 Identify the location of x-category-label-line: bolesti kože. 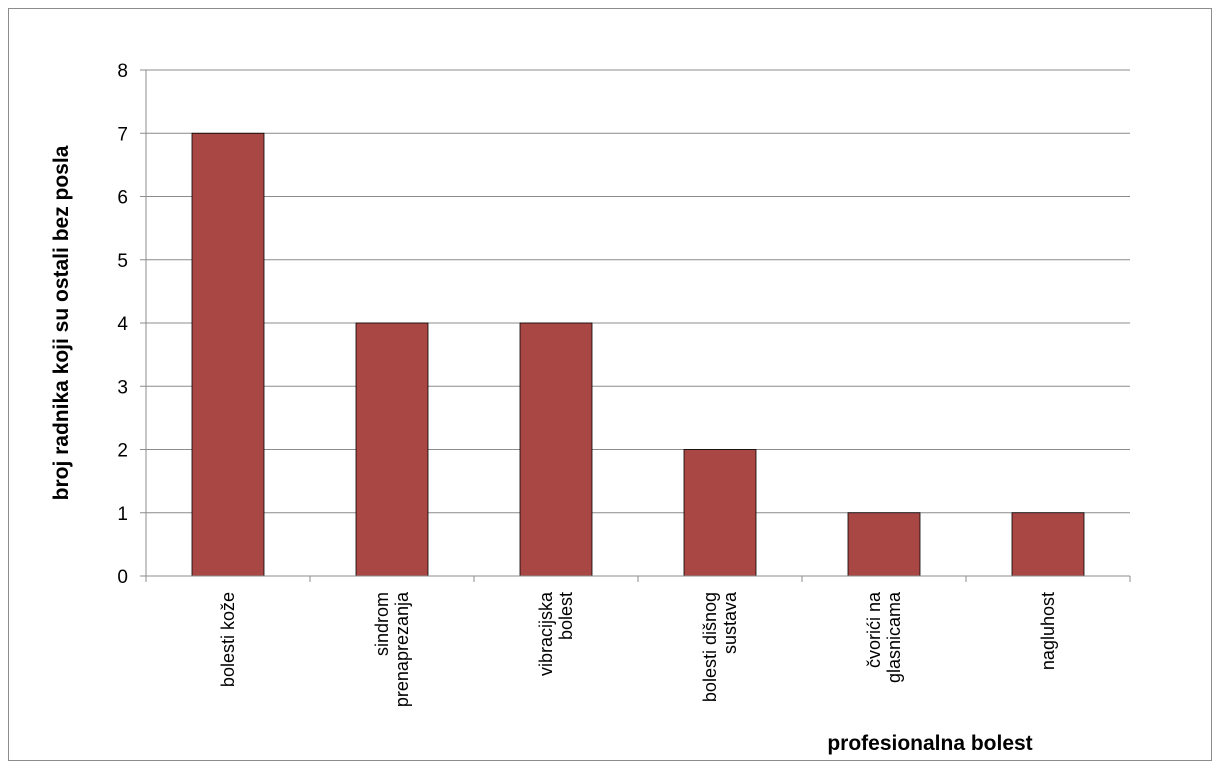
(228, 639).